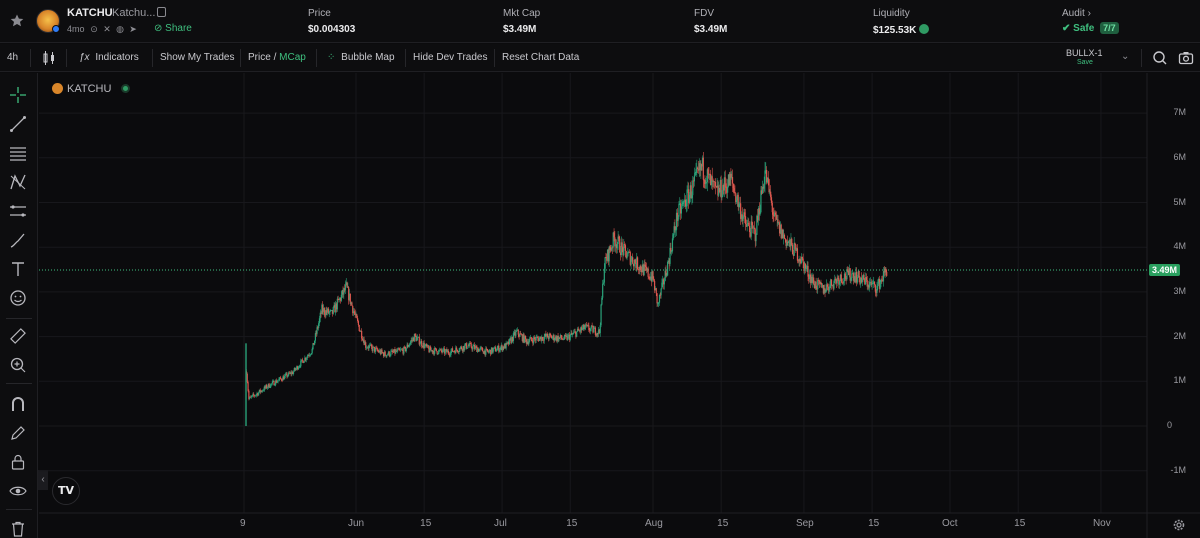 The image size is (1200, 538). Describe the element at coordinates (18, 433) in the screenshot. I see `pencil-lock-icon` at that location.